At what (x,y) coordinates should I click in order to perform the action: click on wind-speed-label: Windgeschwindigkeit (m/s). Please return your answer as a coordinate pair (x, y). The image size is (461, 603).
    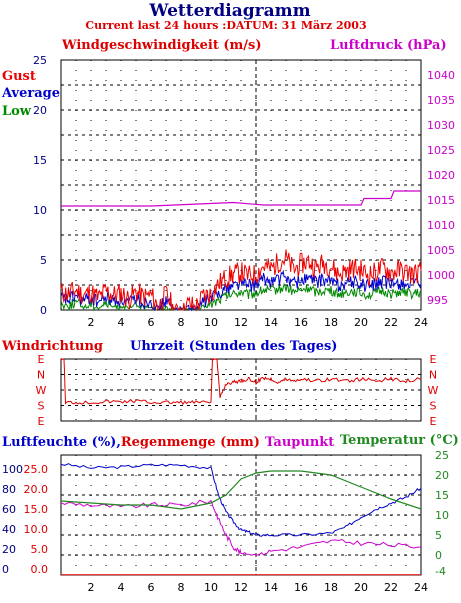
    Looking at the image, I should click on (161, 45).